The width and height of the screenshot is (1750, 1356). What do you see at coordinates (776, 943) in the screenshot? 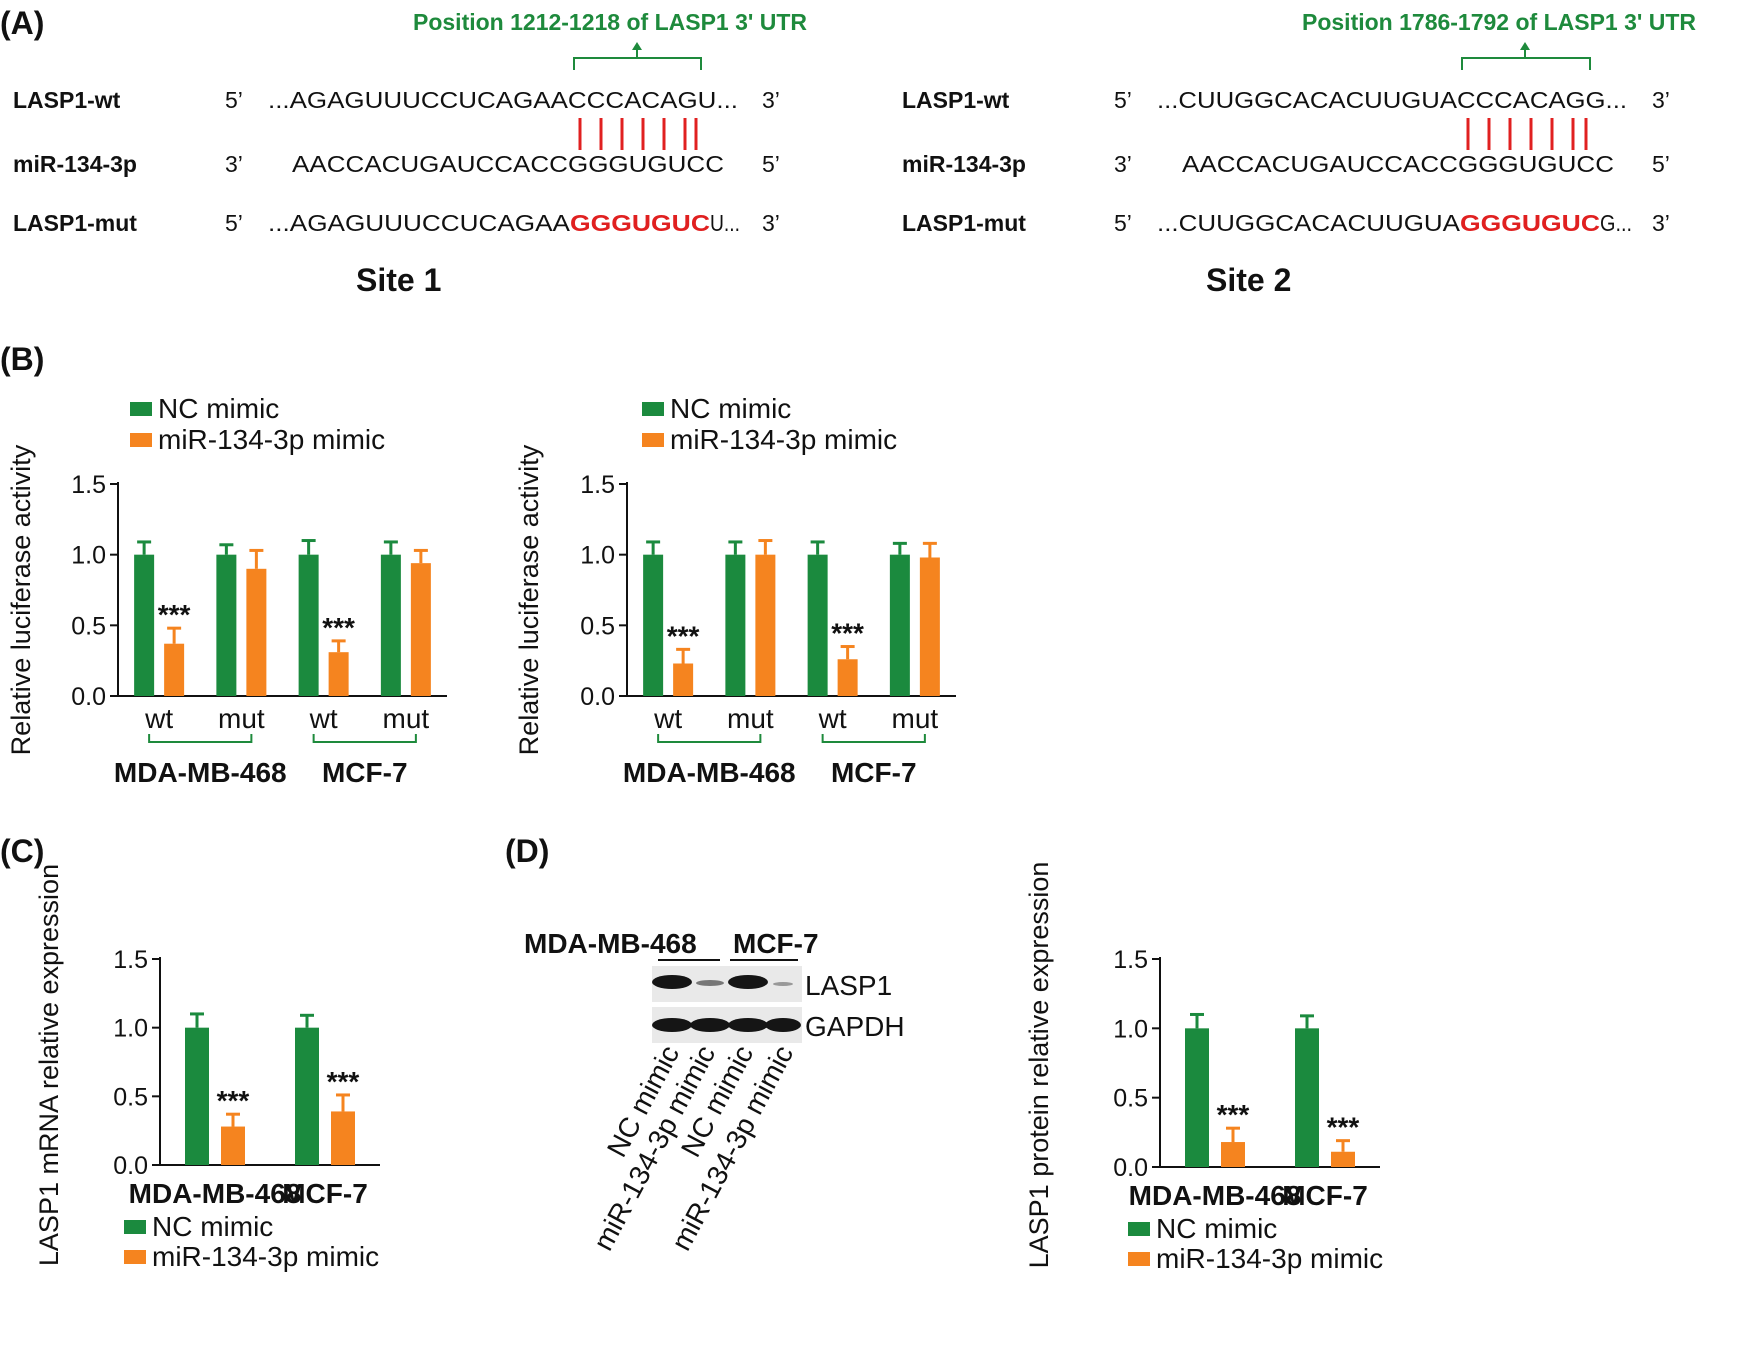
I see `blot-header-mcf7: MCF-7` at bounding box center [776, 943].